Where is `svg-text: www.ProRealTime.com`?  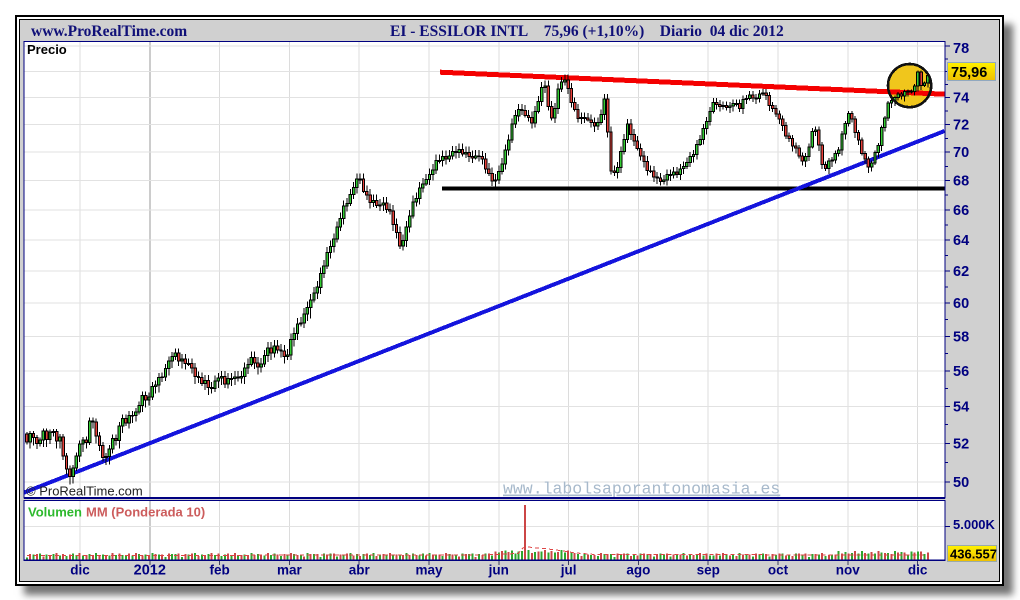
svg-text: www.ProRealTime.com is located at coordinates (109, 31).